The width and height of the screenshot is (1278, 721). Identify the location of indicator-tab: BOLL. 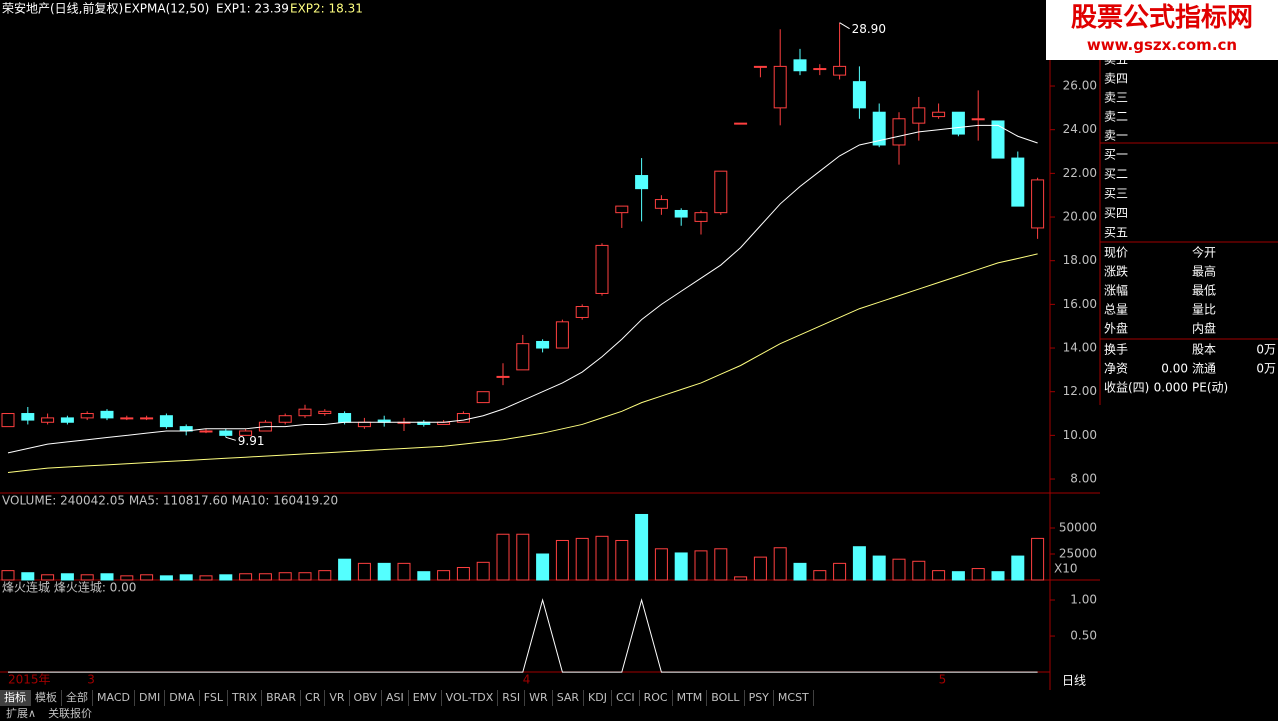
(726, 698).